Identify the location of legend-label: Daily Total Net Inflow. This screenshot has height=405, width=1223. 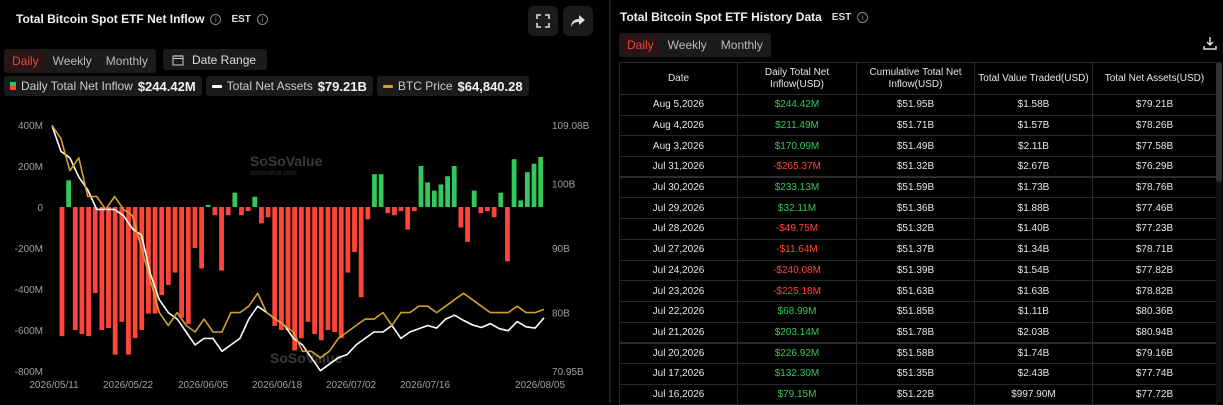
(77, 86).